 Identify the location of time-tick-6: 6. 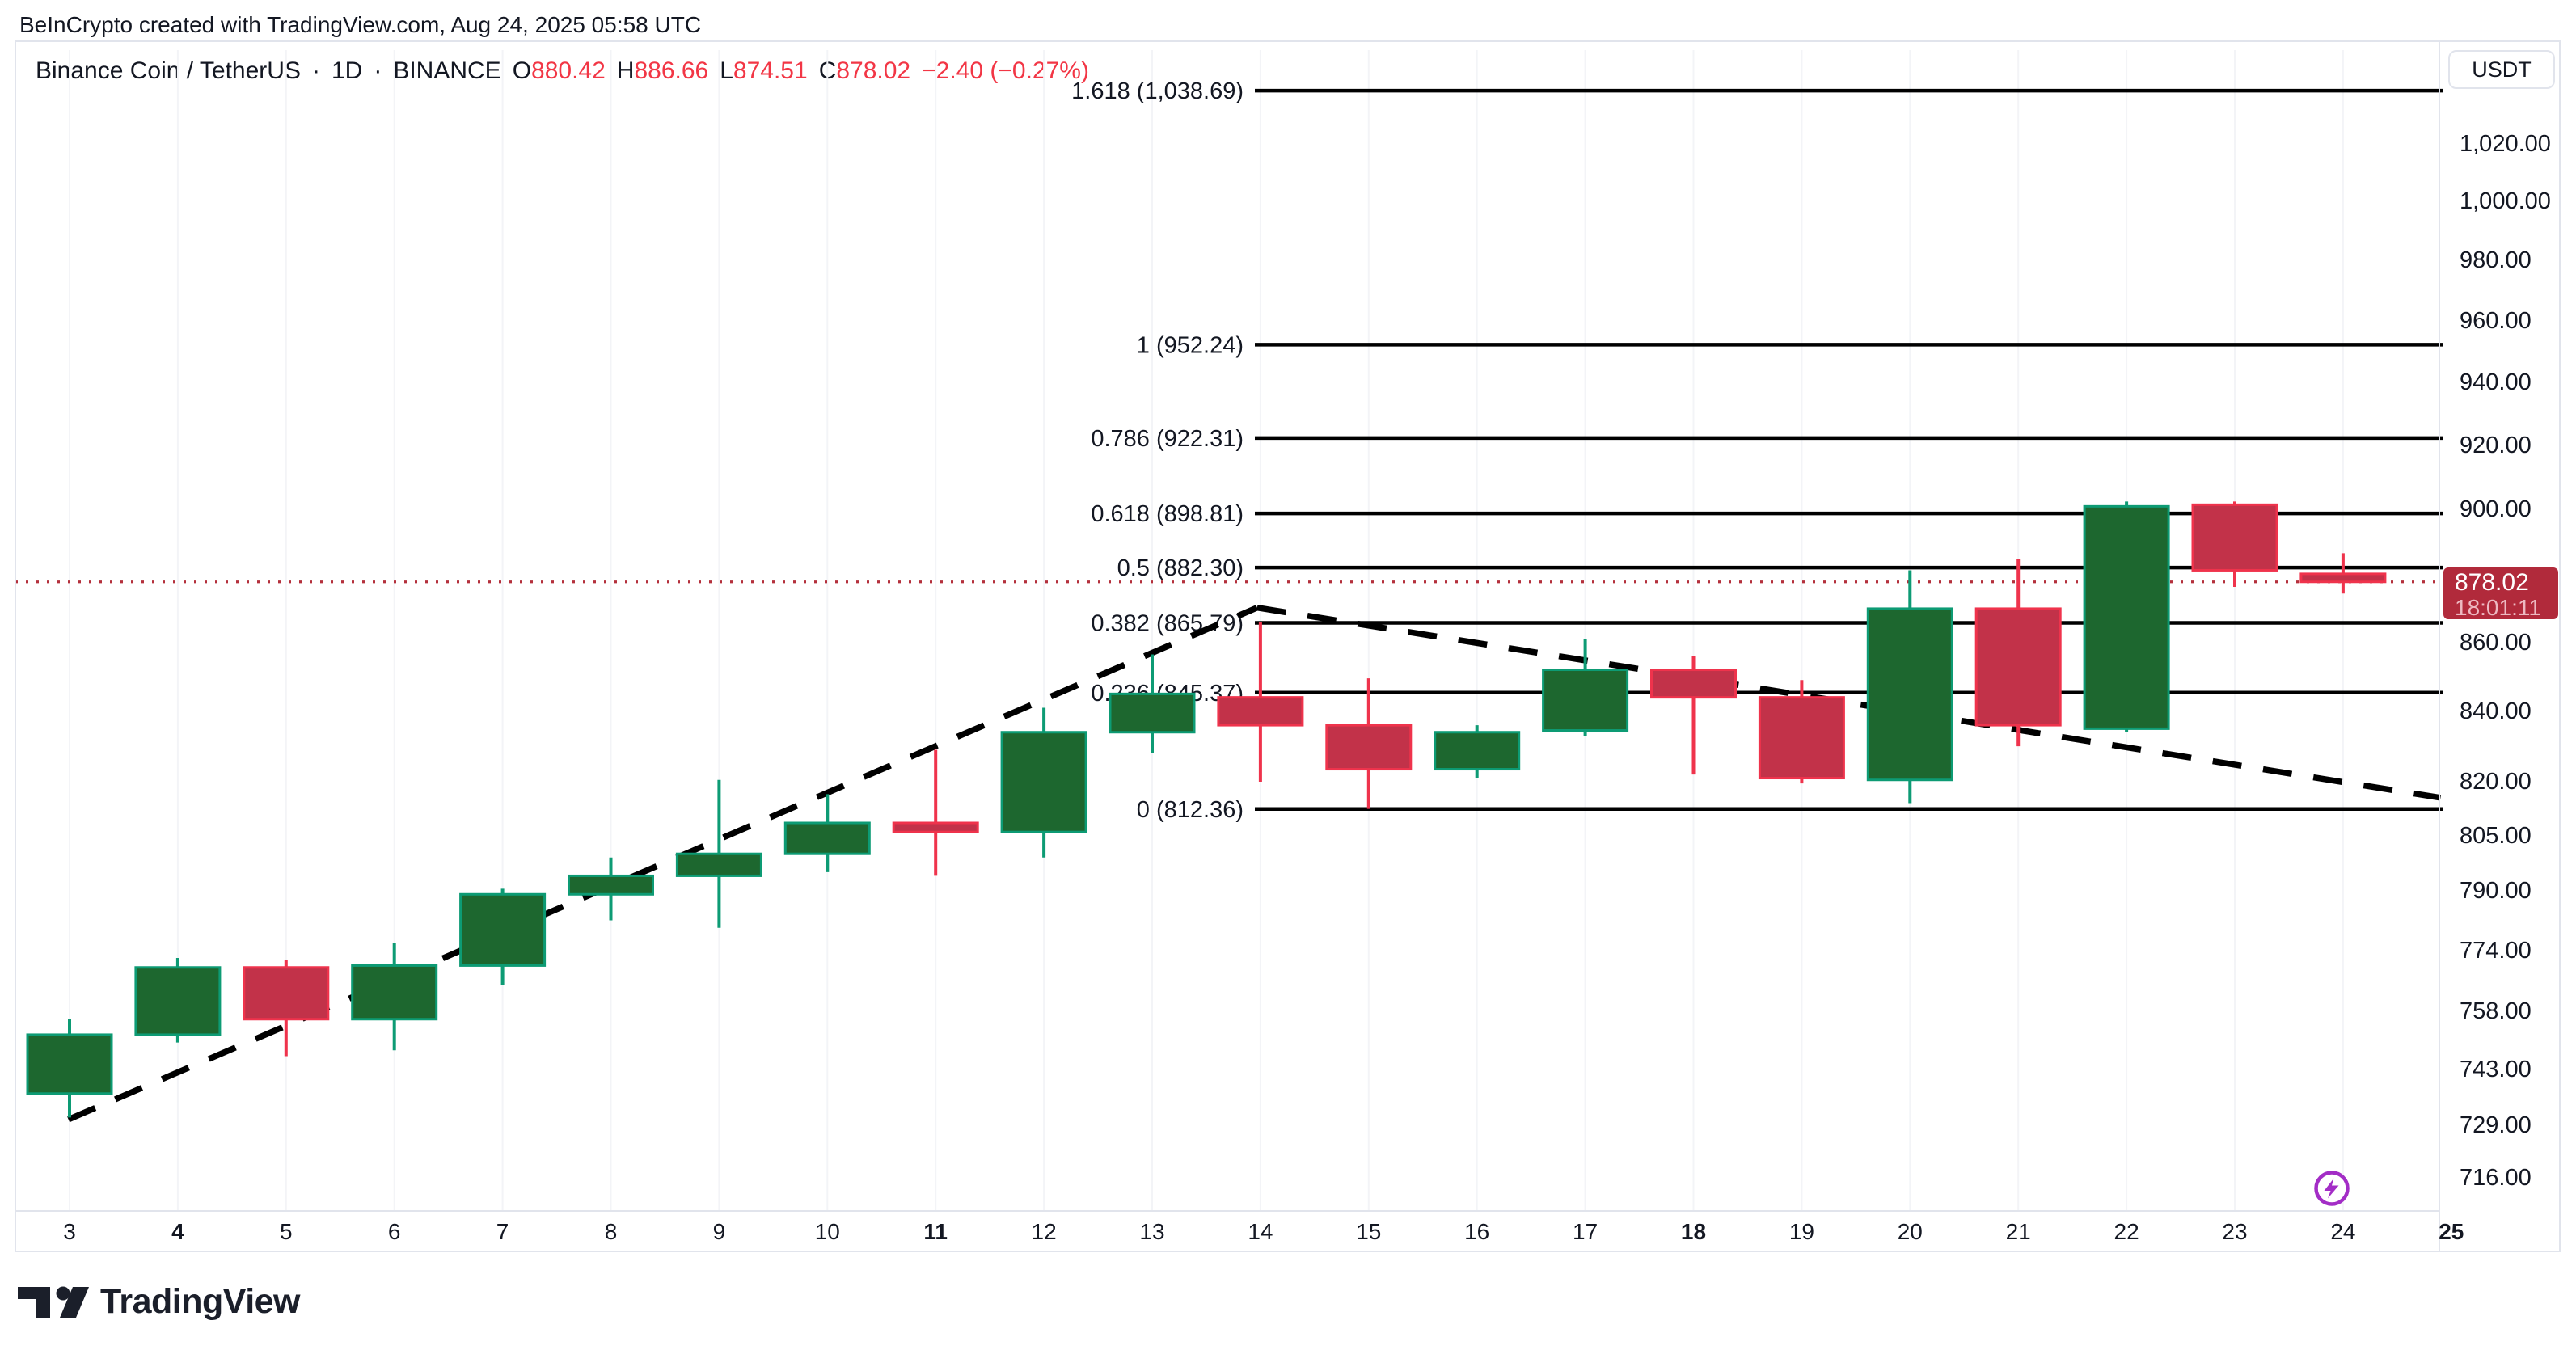
(394, 1231).